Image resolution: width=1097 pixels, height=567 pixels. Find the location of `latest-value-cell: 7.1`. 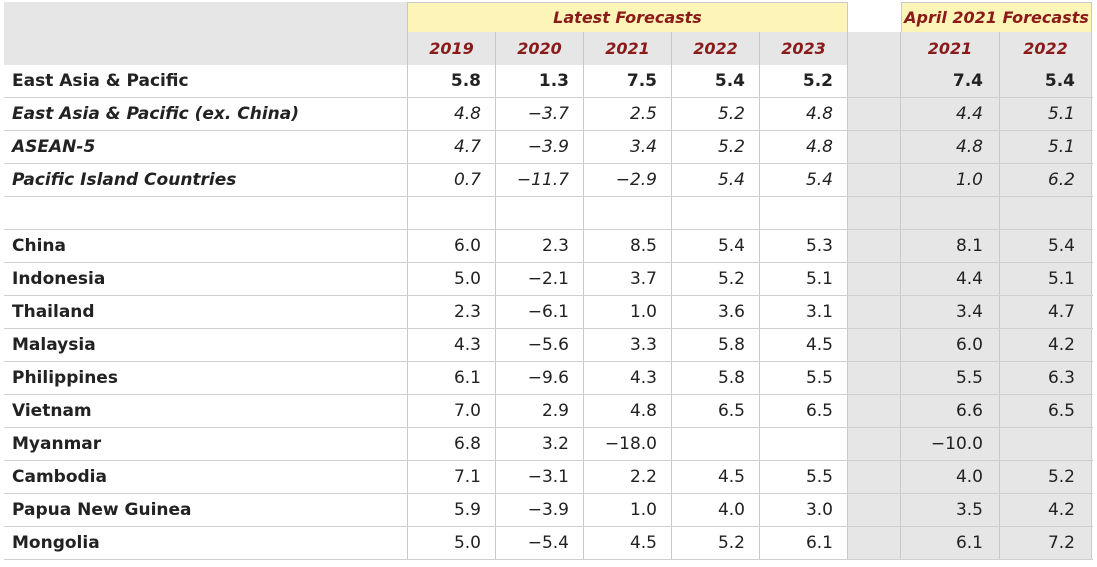

latest-value-cell: 7.1 is located at coordinates (452, 477).